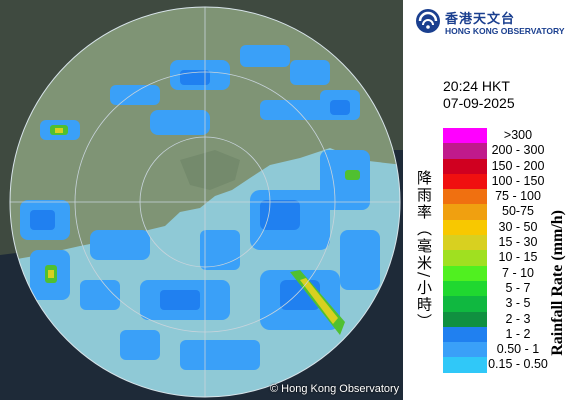 The width and height of the screenshot is (577, 405). Describe the element at coordinates (518, 364) in the screenshot. I see `legend-label: 0.15 - 0.50` at that location.